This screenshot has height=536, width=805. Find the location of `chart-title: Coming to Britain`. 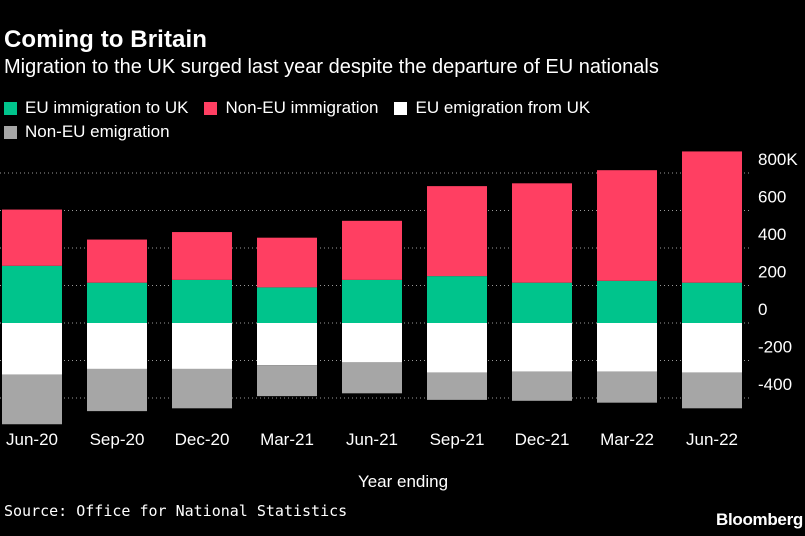

chart-title: Coming to Britain is located at coordinates (106, 39).